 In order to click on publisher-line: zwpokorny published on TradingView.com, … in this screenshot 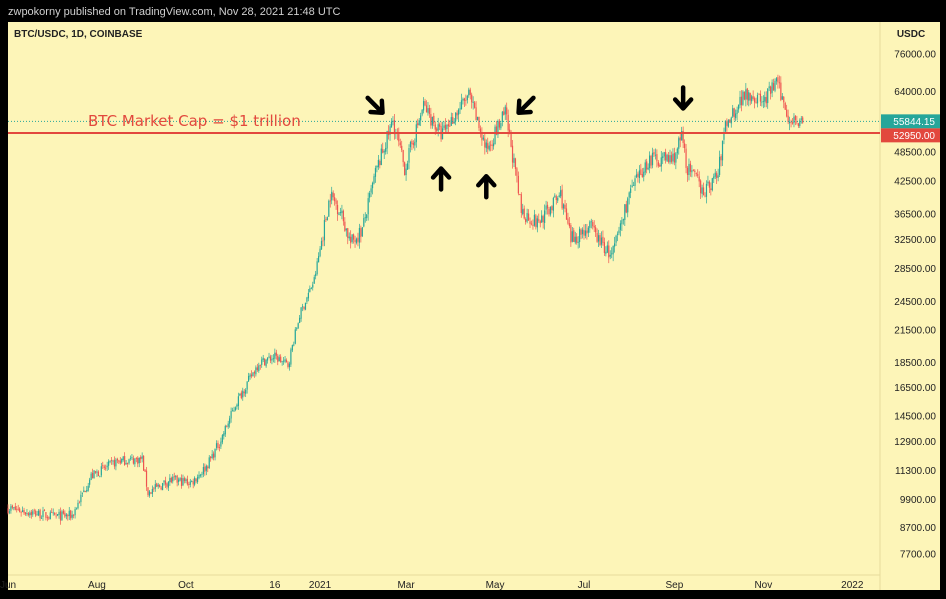, I will do `click(174, 12)`.